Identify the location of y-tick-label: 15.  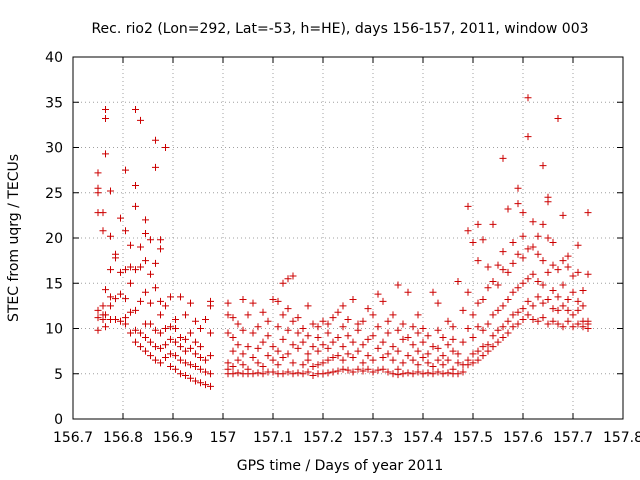
(54, 284).